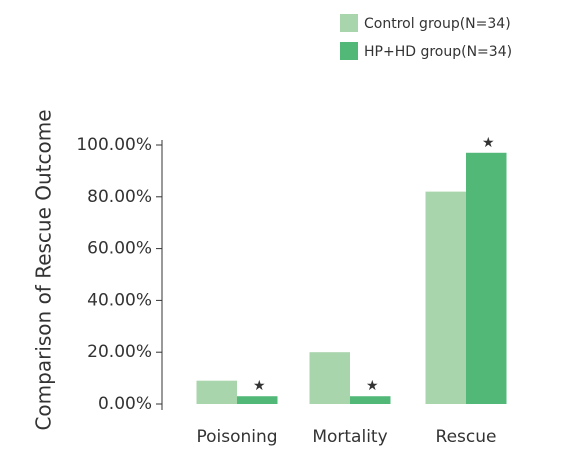  Describe the element at coordinates (437, 24) in the screenshot. I see `legend-label: Control group(N=34)` at that location.